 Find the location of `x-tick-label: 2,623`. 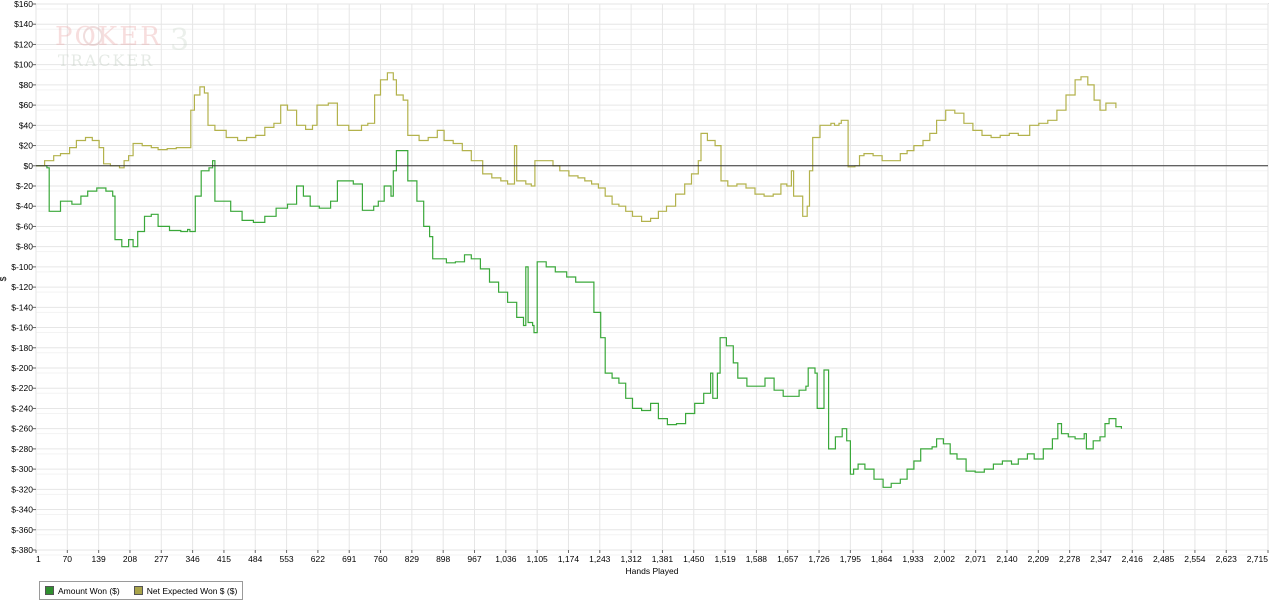

x-tick-label: 2,623 is located at coordinates (1227, 559).